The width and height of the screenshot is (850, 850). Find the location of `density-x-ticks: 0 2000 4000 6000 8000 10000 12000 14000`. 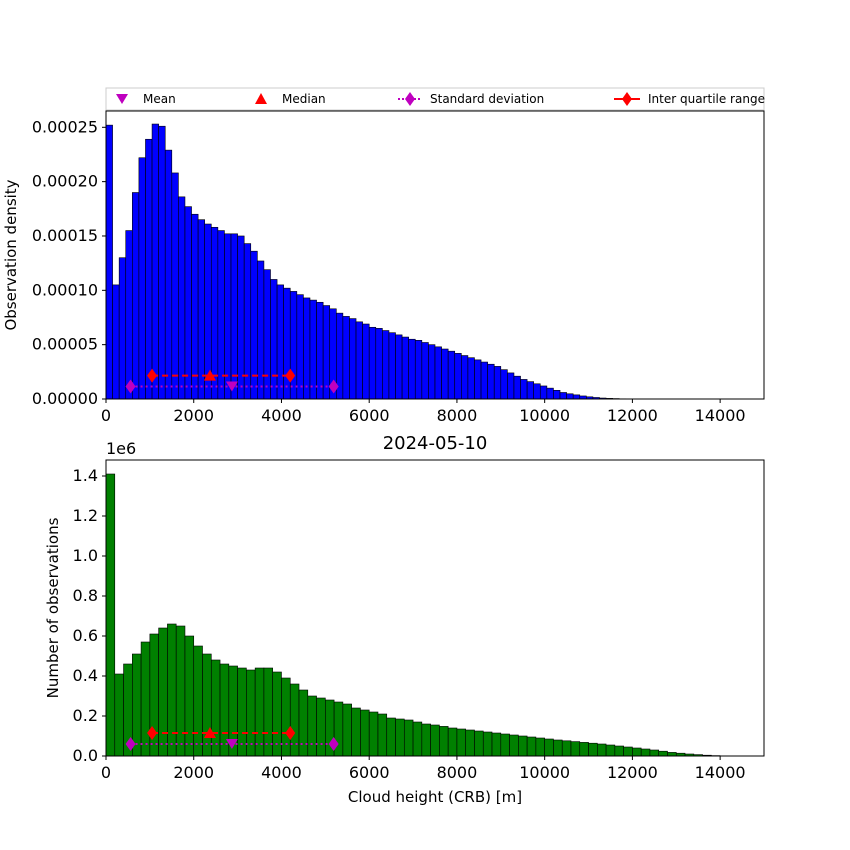

density-x-ticks: 0 2000 4000 6000 8000 10000 12000 14000 is located at coordinates (423, 412).